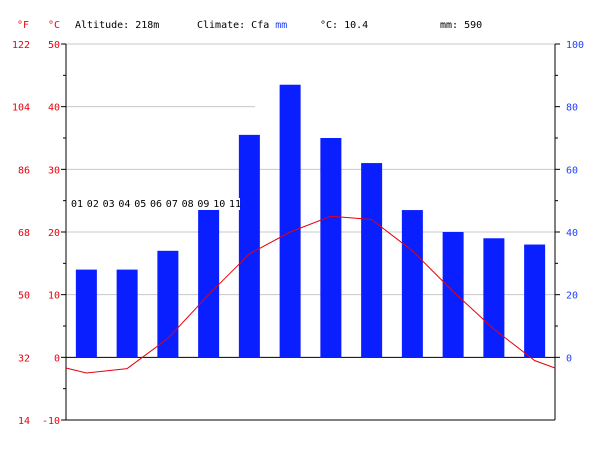 The width and height of the screenshot is (600, 450). What do you see at coordinates (54, 25) in the screenshot?
I see `celsius-unit-label: °C` at bounding box center [54, 25].